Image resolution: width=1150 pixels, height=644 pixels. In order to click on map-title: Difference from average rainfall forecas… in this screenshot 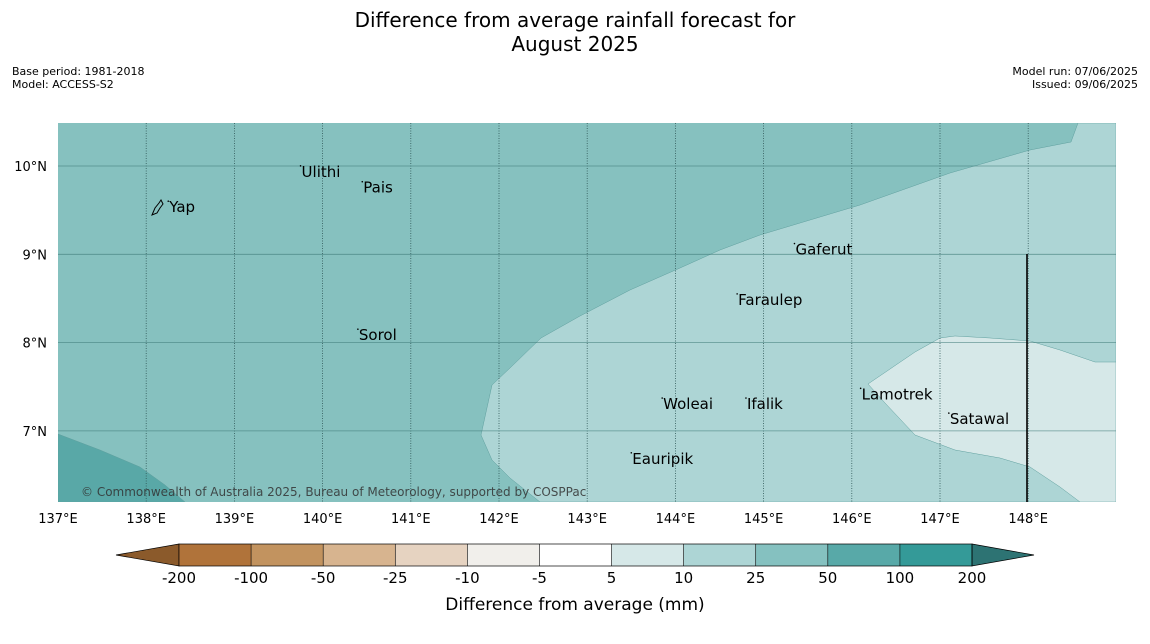, I will do `click(575, 32)`.